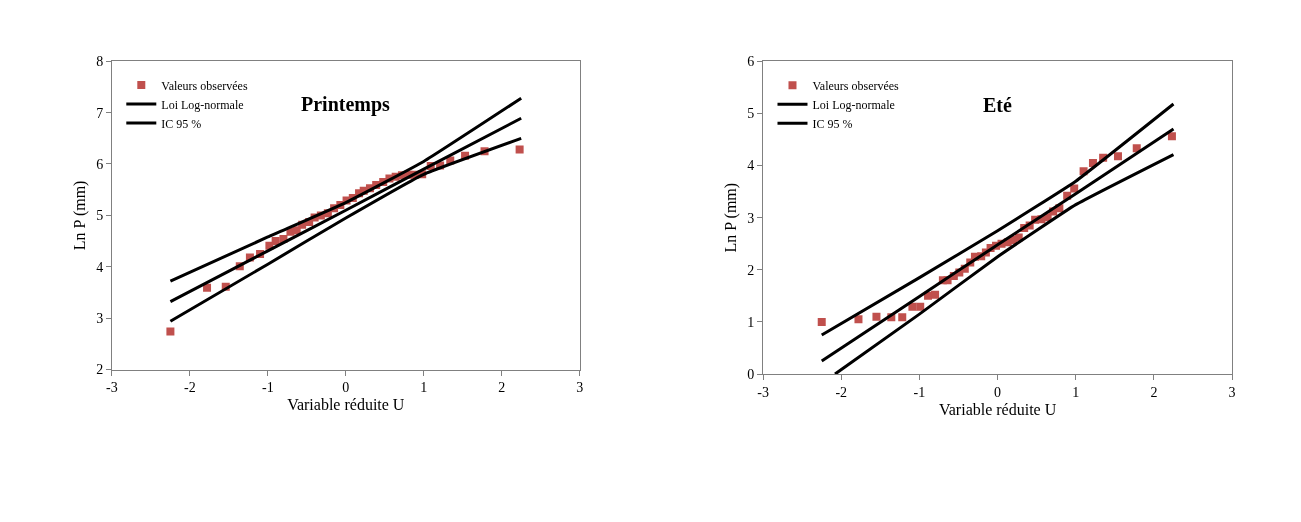 The image size is (1301, 522). Describe the element at coordinates (751, 374) in the screenshot. I see `y-tick-label: 0` at that location.